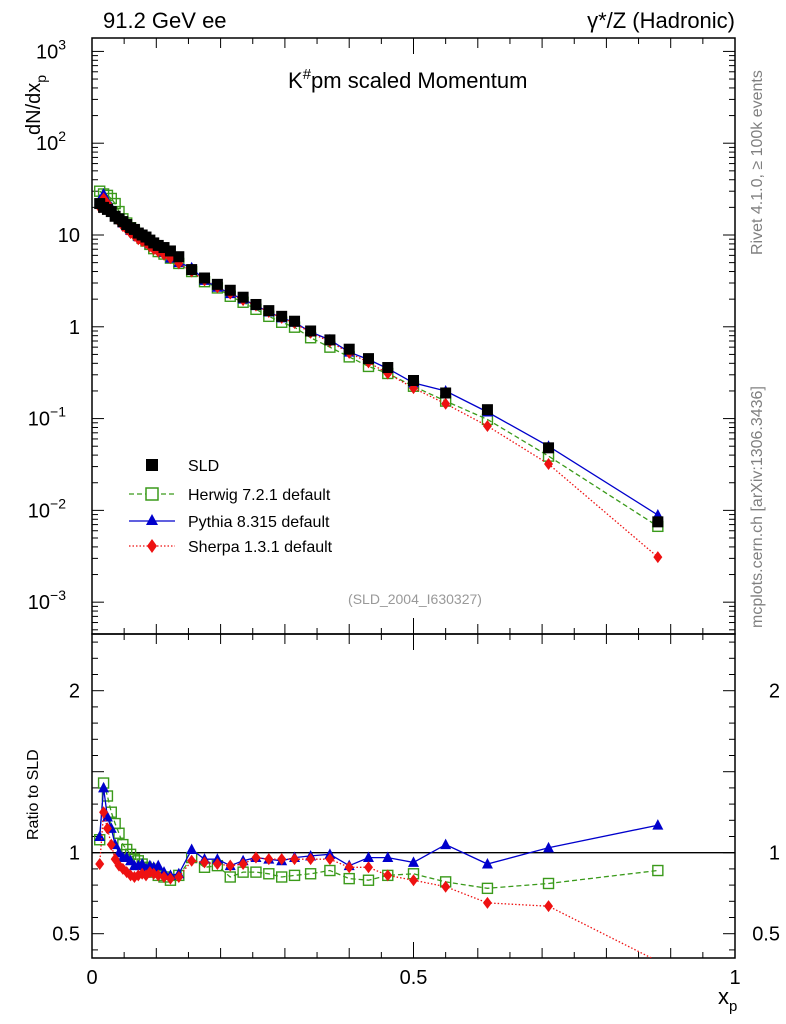  Describe the element at coordinates (47, 508) in the screenshot. I see `main-y-tick-label: 10⁻²` at that location.